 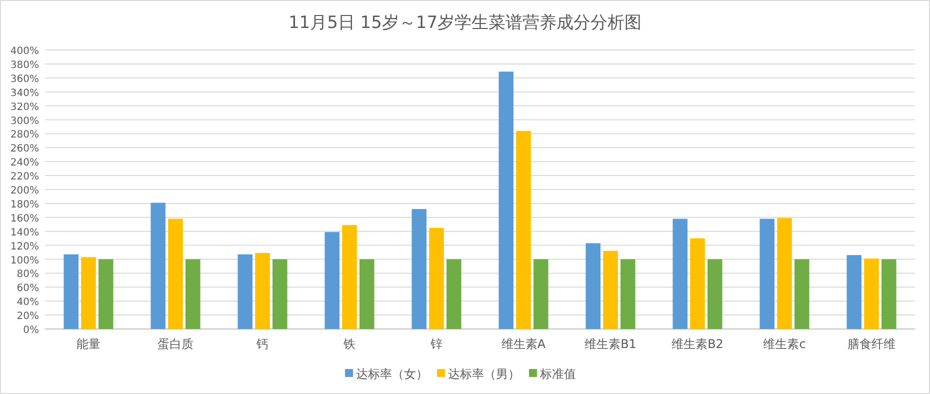 What do you see at coordinates (465, 23) in the screenshot?
I see `title: 11月5日 15岁～17岁学生菜谱营养成分分析图` at bounding box center [465, 23].